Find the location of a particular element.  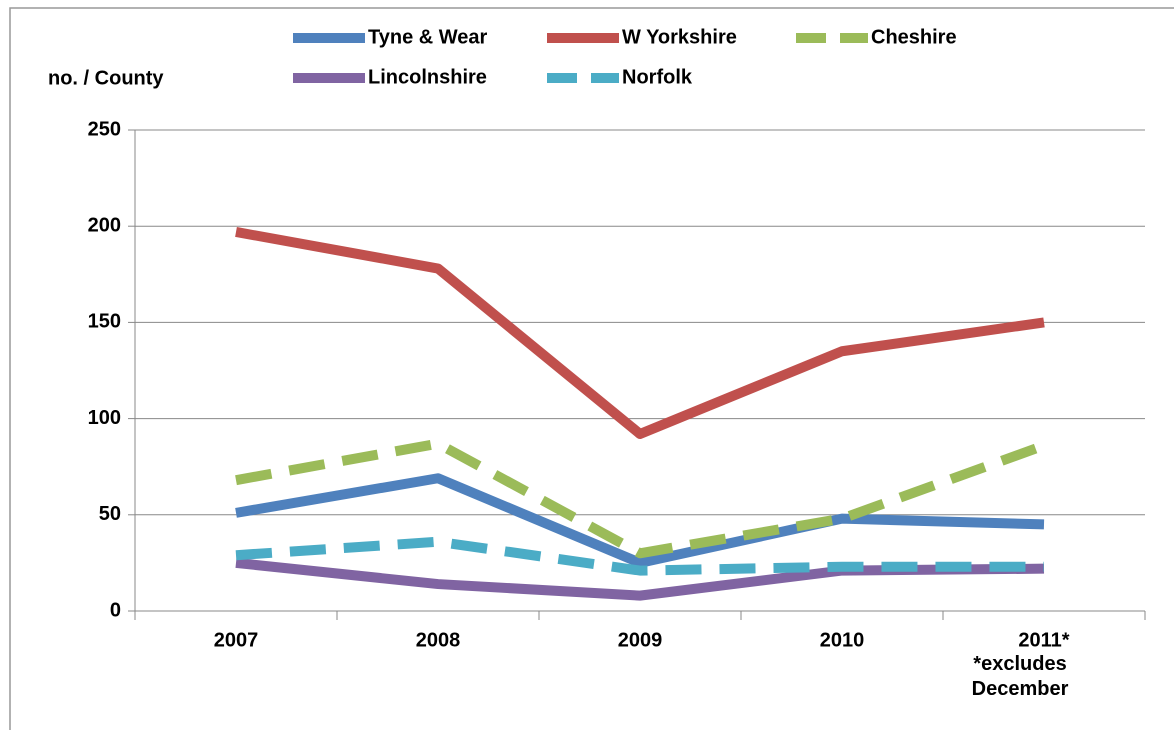

y-tick-label: 150 is located at coordinates (104, 322).